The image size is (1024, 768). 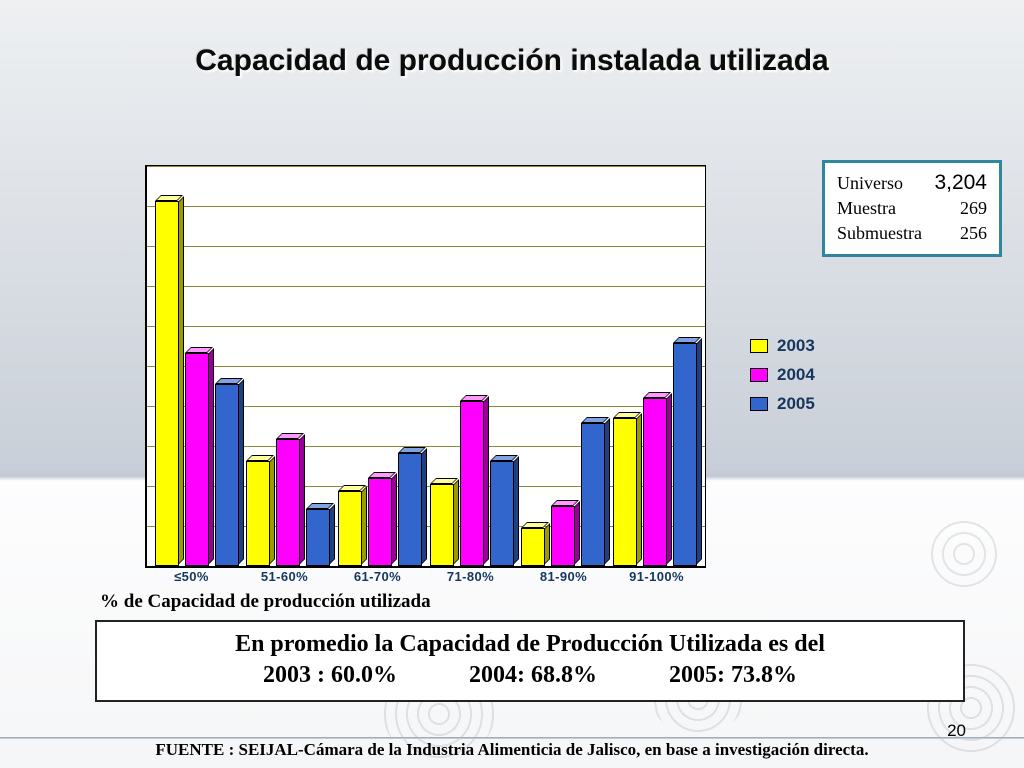 I want to click on category-label: 61-70%, so click(x=377, y=576).